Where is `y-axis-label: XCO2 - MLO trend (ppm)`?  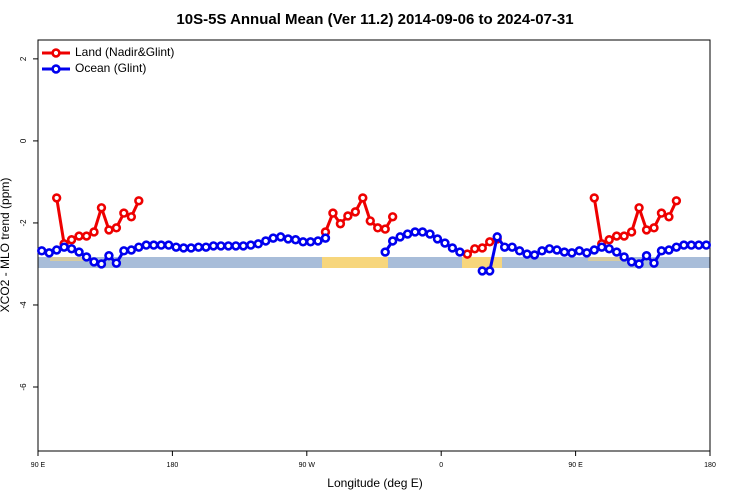 y-axis-label: XCO2 - MLO trend (ppm) is located at coordinates (6, 245).